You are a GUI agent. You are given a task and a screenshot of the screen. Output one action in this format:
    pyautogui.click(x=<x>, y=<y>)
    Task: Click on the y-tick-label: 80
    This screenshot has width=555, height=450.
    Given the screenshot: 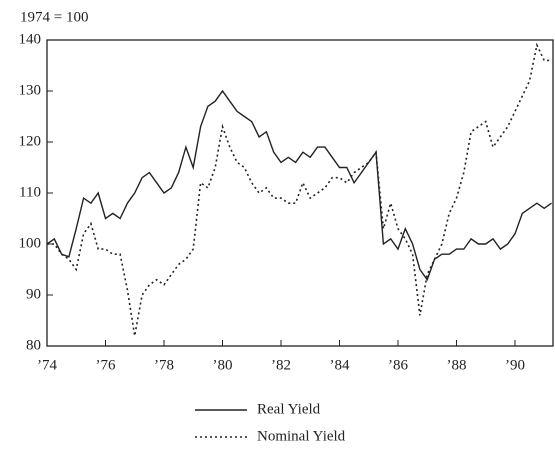 What is the action you would take?
    pyautogui.click(x=33, y=345)
    